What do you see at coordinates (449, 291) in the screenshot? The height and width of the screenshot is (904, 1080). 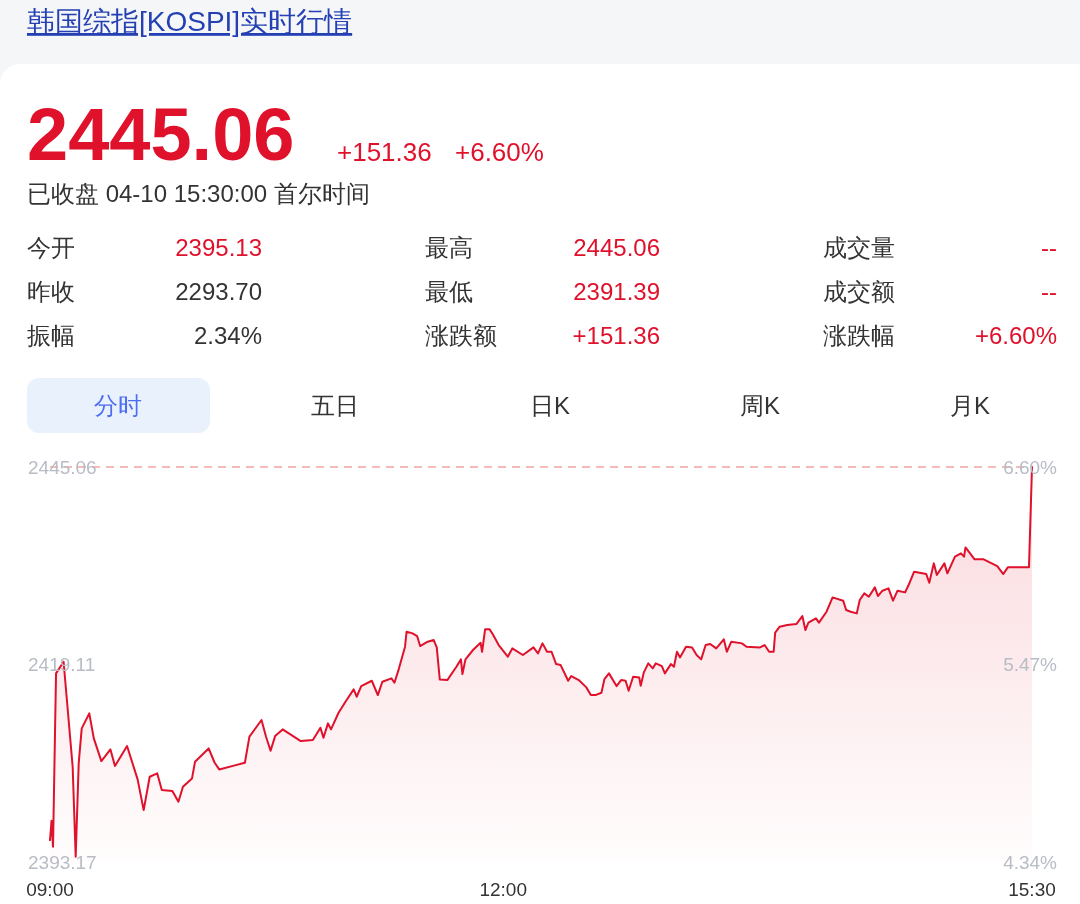 I see `text: 最低` at bounding box center [449, 291].